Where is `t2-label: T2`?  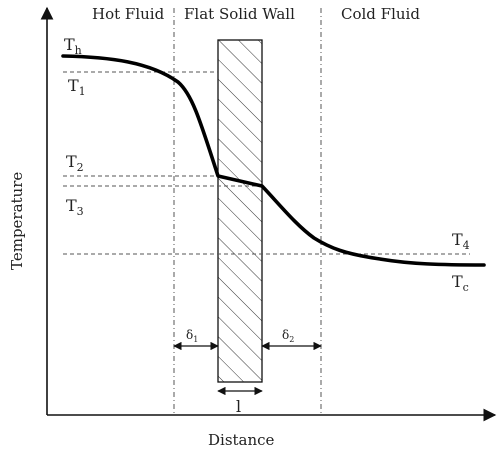
t2-label: T2 is located at coordinates (75, 163).